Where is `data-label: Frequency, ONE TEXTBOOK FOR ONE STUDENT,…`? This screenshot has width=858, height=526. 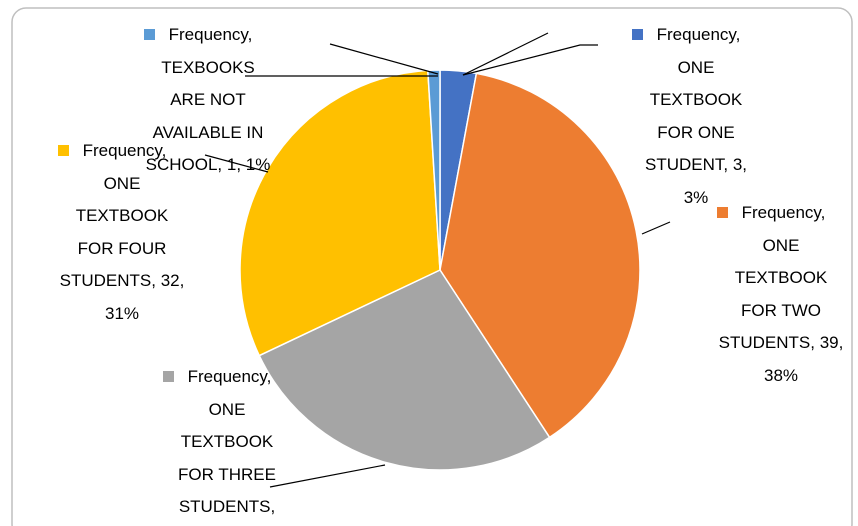
data-label: Frequency, ONE TEXTBOOK FOR ONE STUDENT,… is located at coordinates (695, 116).